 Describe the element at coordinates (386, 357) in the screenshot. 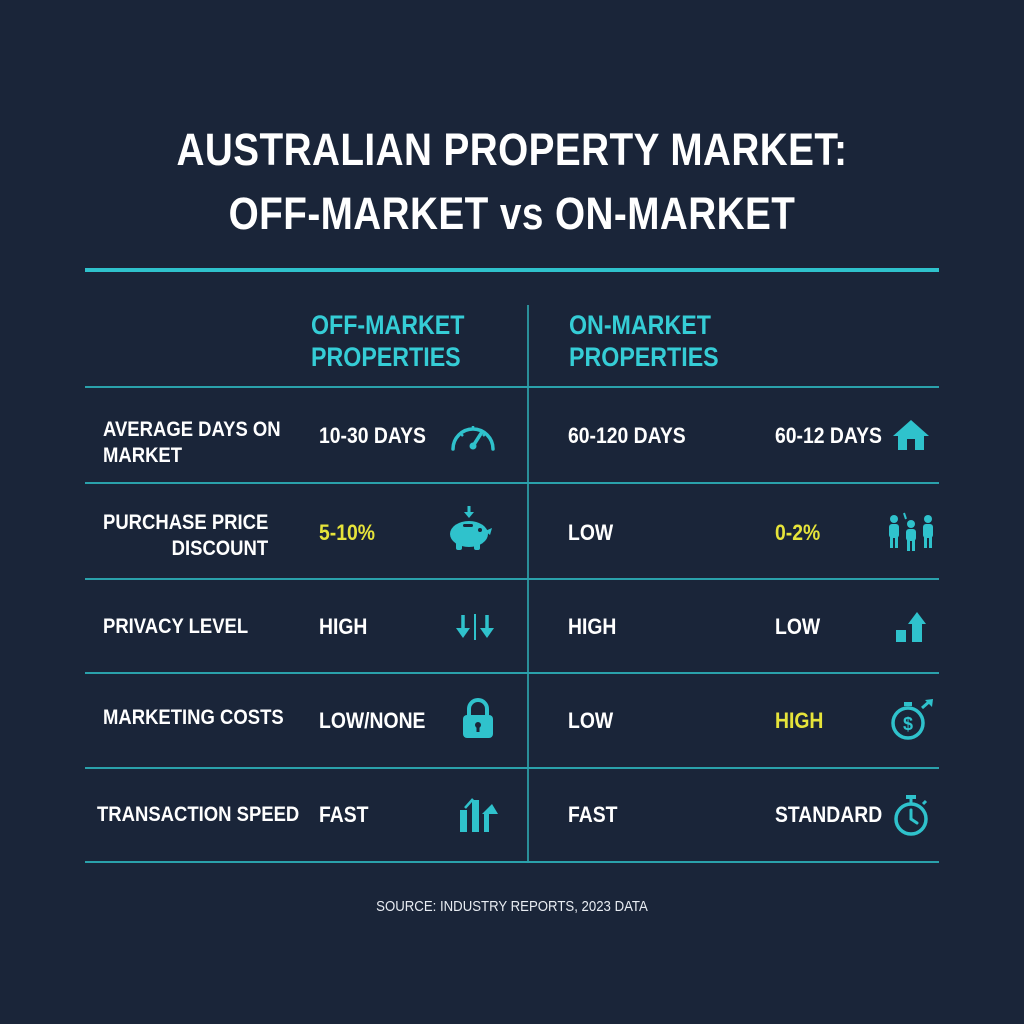

I see `off-market-header-line-2: PROPERTIES` at that location.